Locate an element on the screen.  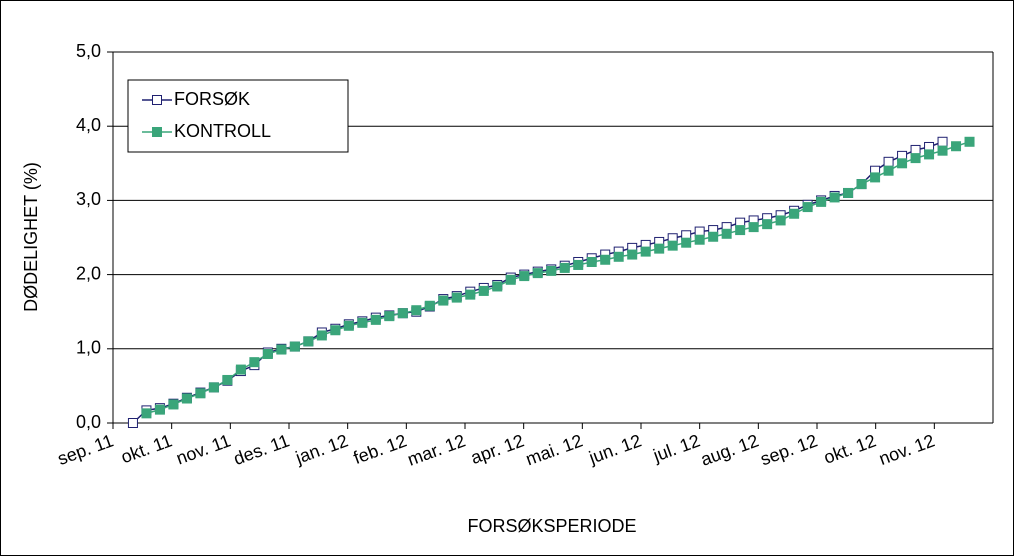
y-axis-label: DØDELIGHET (%) is located at coordinates (31, 237).